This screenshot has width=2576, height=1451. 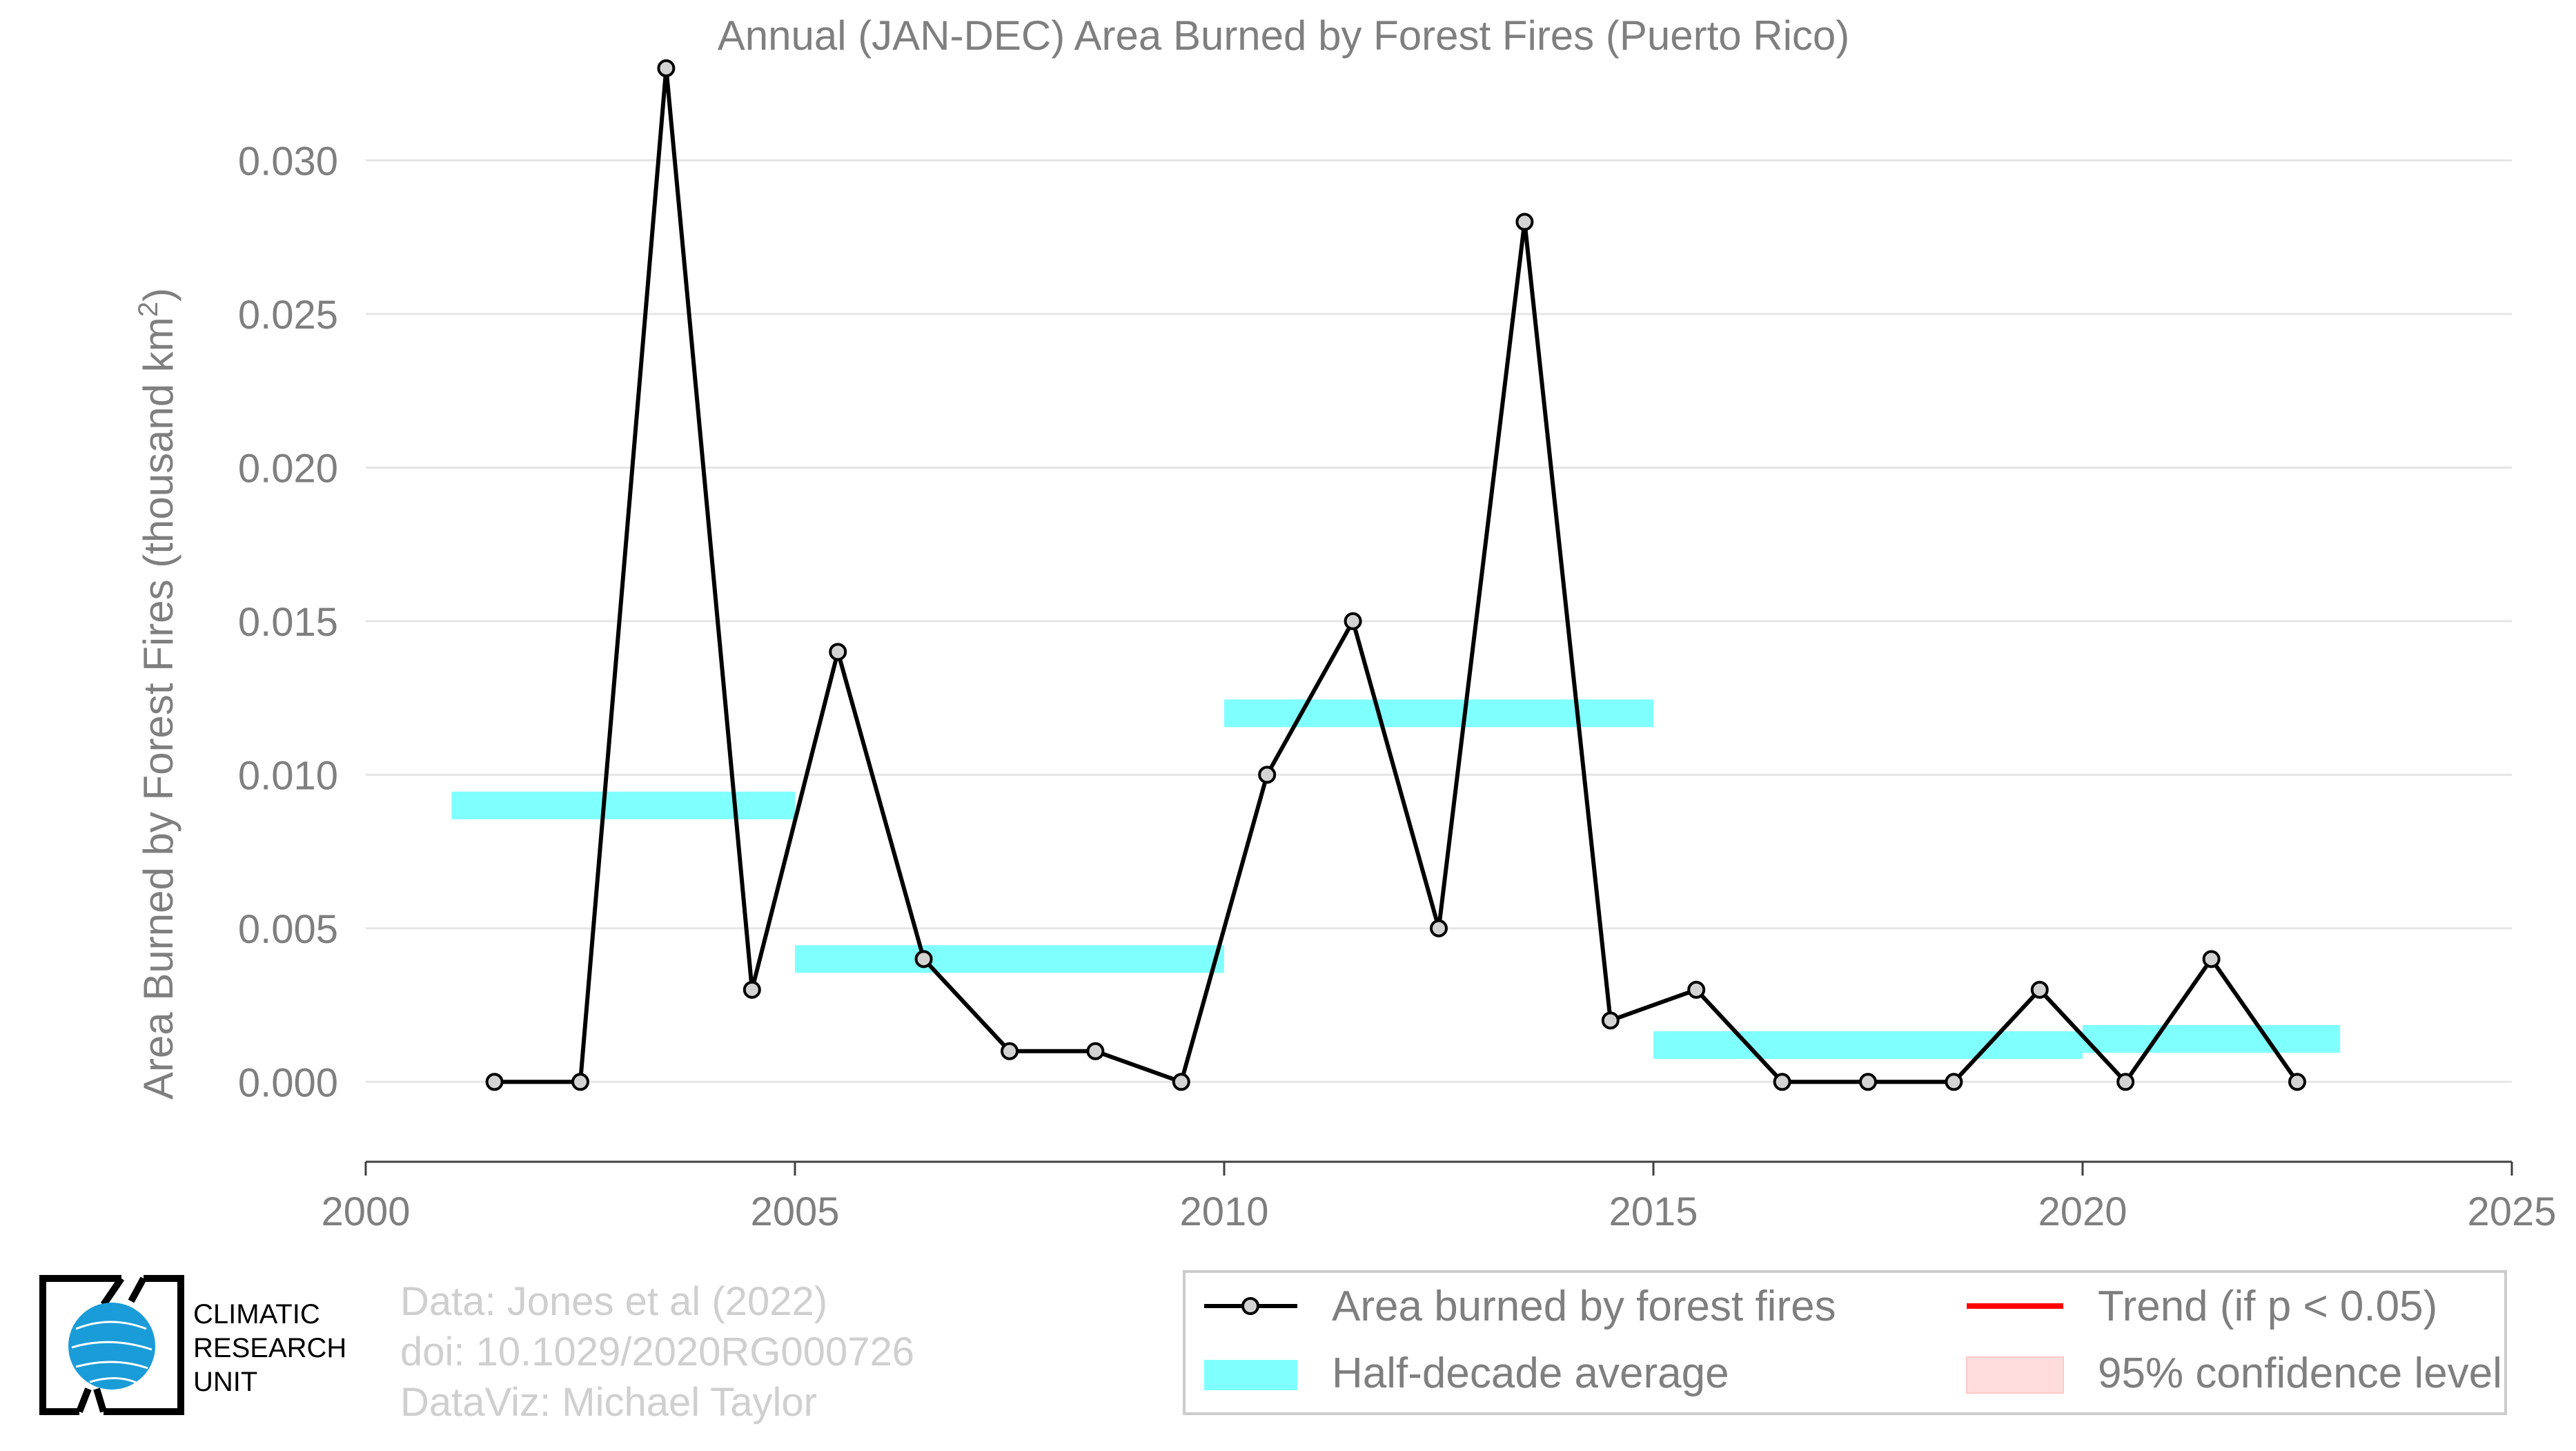 I want to click on y-tick-label: 0.000, so click(x=288, y=1082).